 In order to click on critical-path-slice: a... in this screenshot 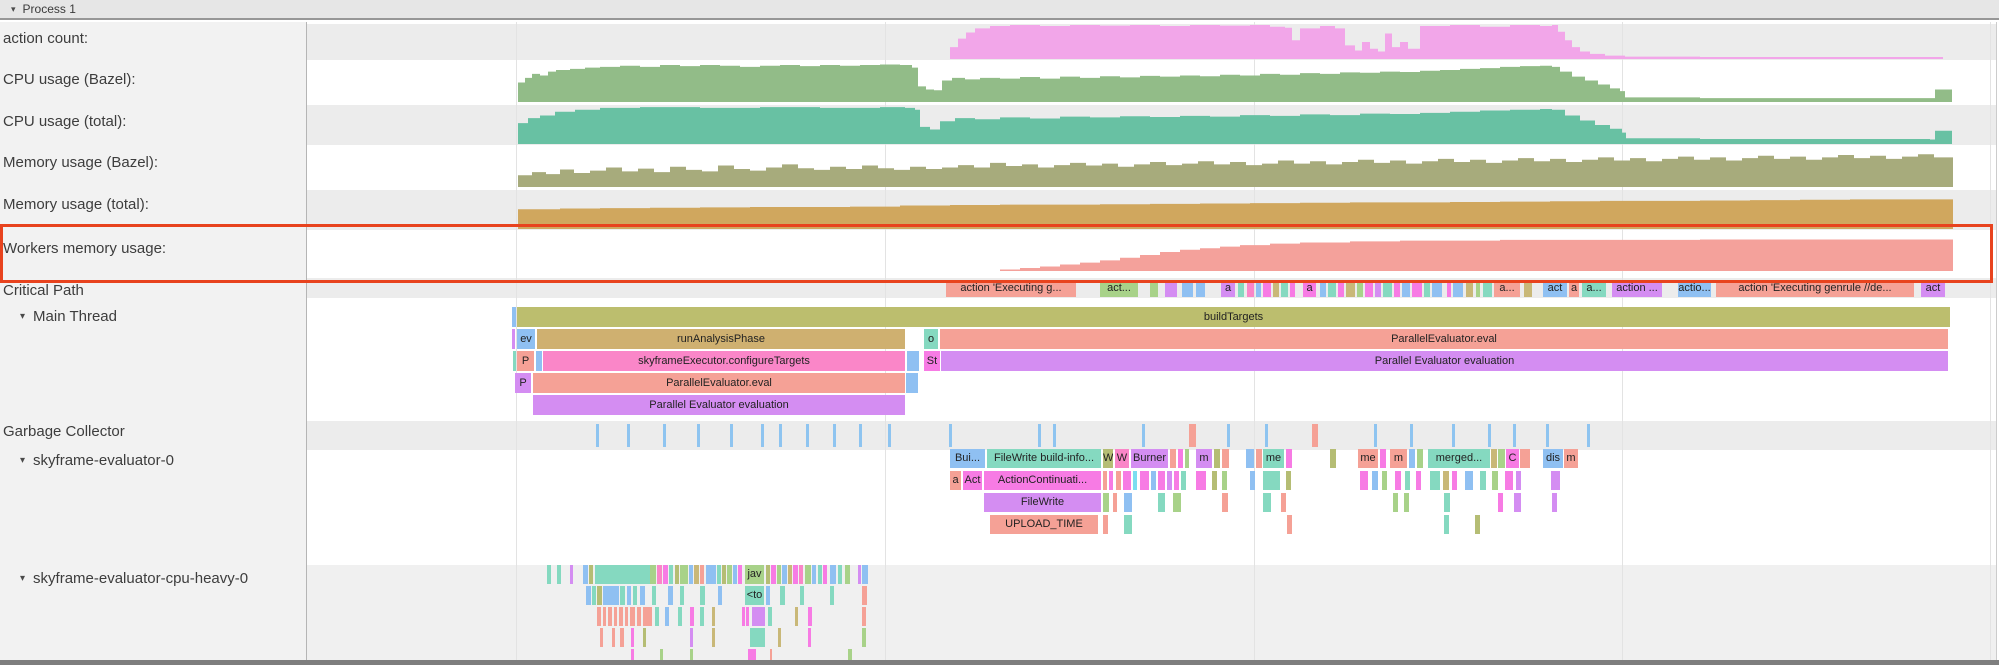, I will do `click(1507, 288)`.